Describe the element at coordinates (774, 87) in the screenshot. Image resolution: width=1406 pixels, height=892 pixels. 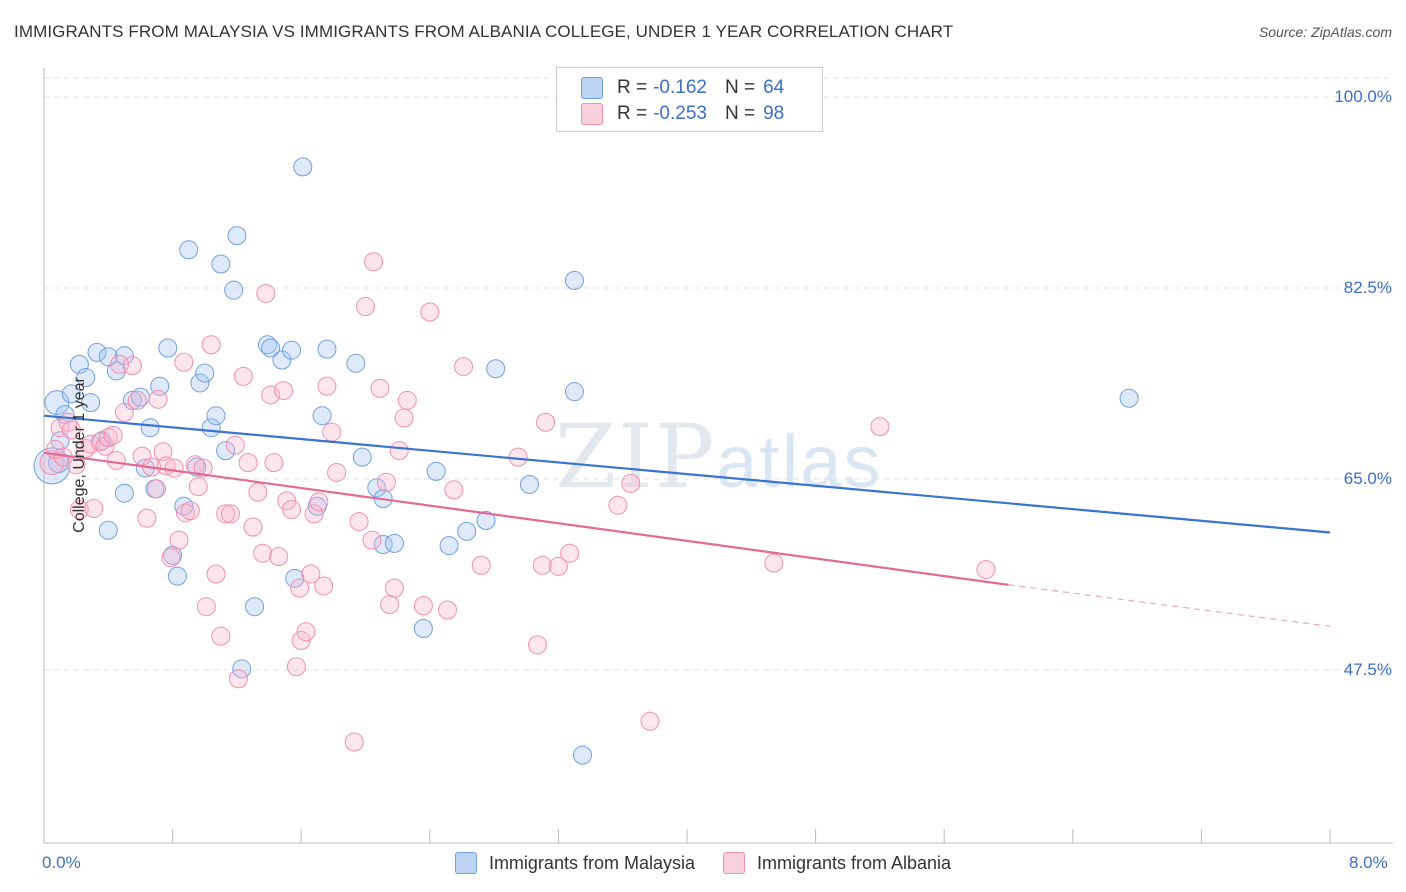
I see `n-value: 64` at that location.